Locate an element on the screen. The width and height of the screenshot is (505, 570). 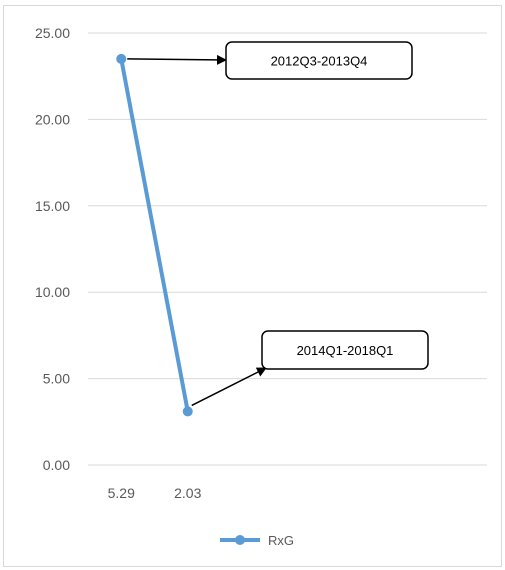
x-tick-label: 2.03 is located at coordinates (187, 493).